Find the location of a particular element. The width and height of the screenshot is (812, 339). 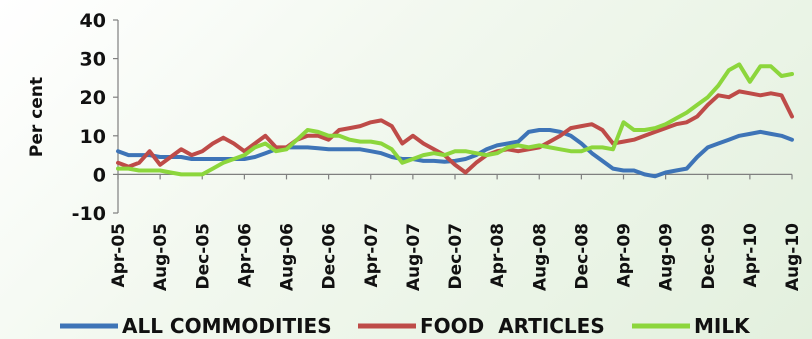

y-tick-label: 0 is located at coordinates (99, 175).